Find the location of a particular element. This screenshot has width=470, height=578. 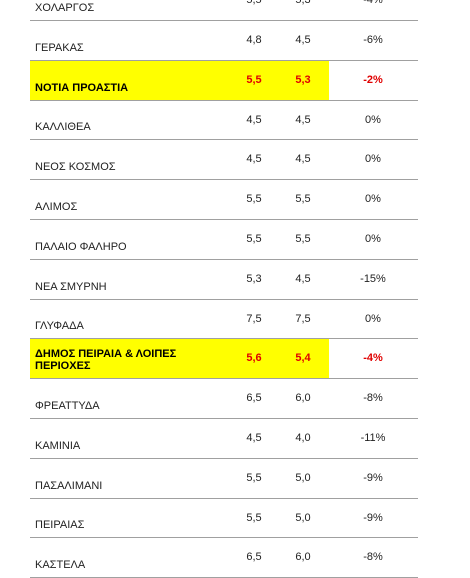

table-row: ΓΛΥΦΑΔΑ 7,5 7,5 0% is located at coordinates (224, 320).